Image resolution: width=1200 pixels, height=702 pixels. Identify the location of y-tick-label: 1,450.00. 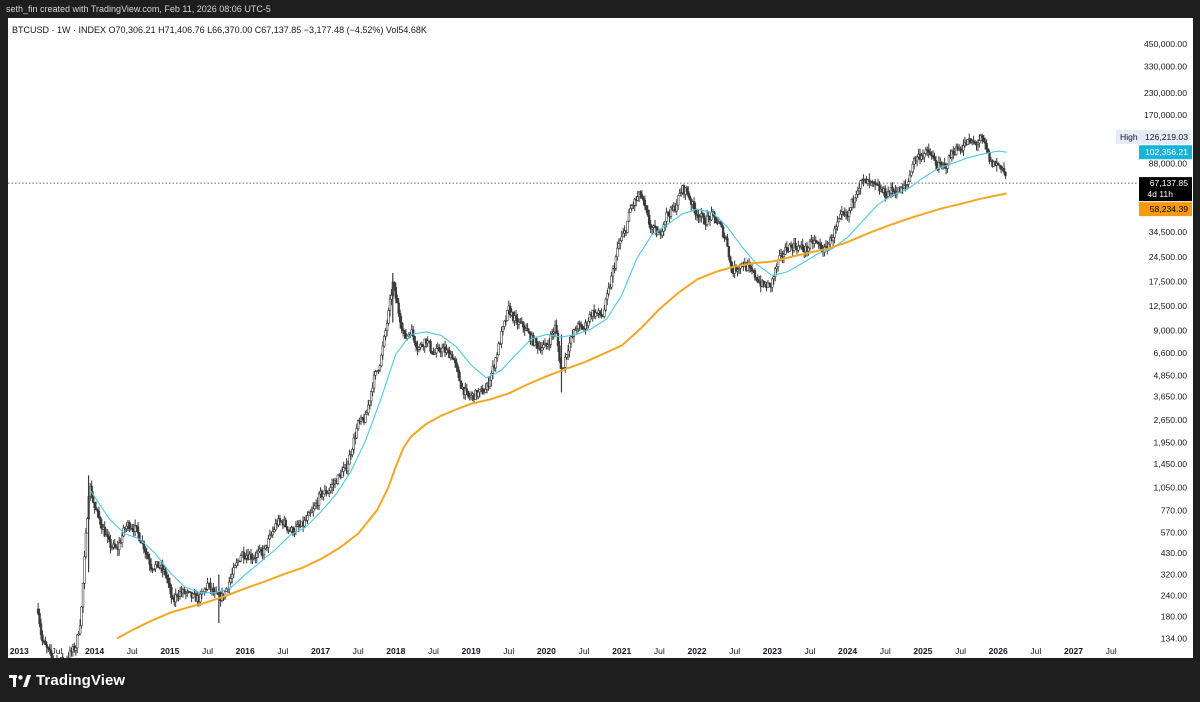
(1171, 464).